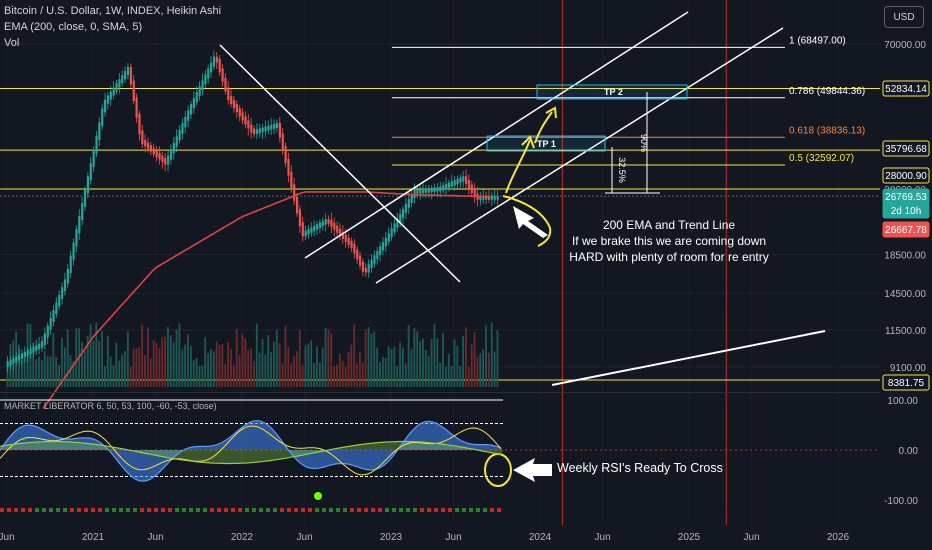 This screenshot has height=550, width=932. What do you see at coordinates (669, 241) in the screenshot?
I see `annotation-line-2: If we brake this we are coming down` at bounding box center [669, 241].